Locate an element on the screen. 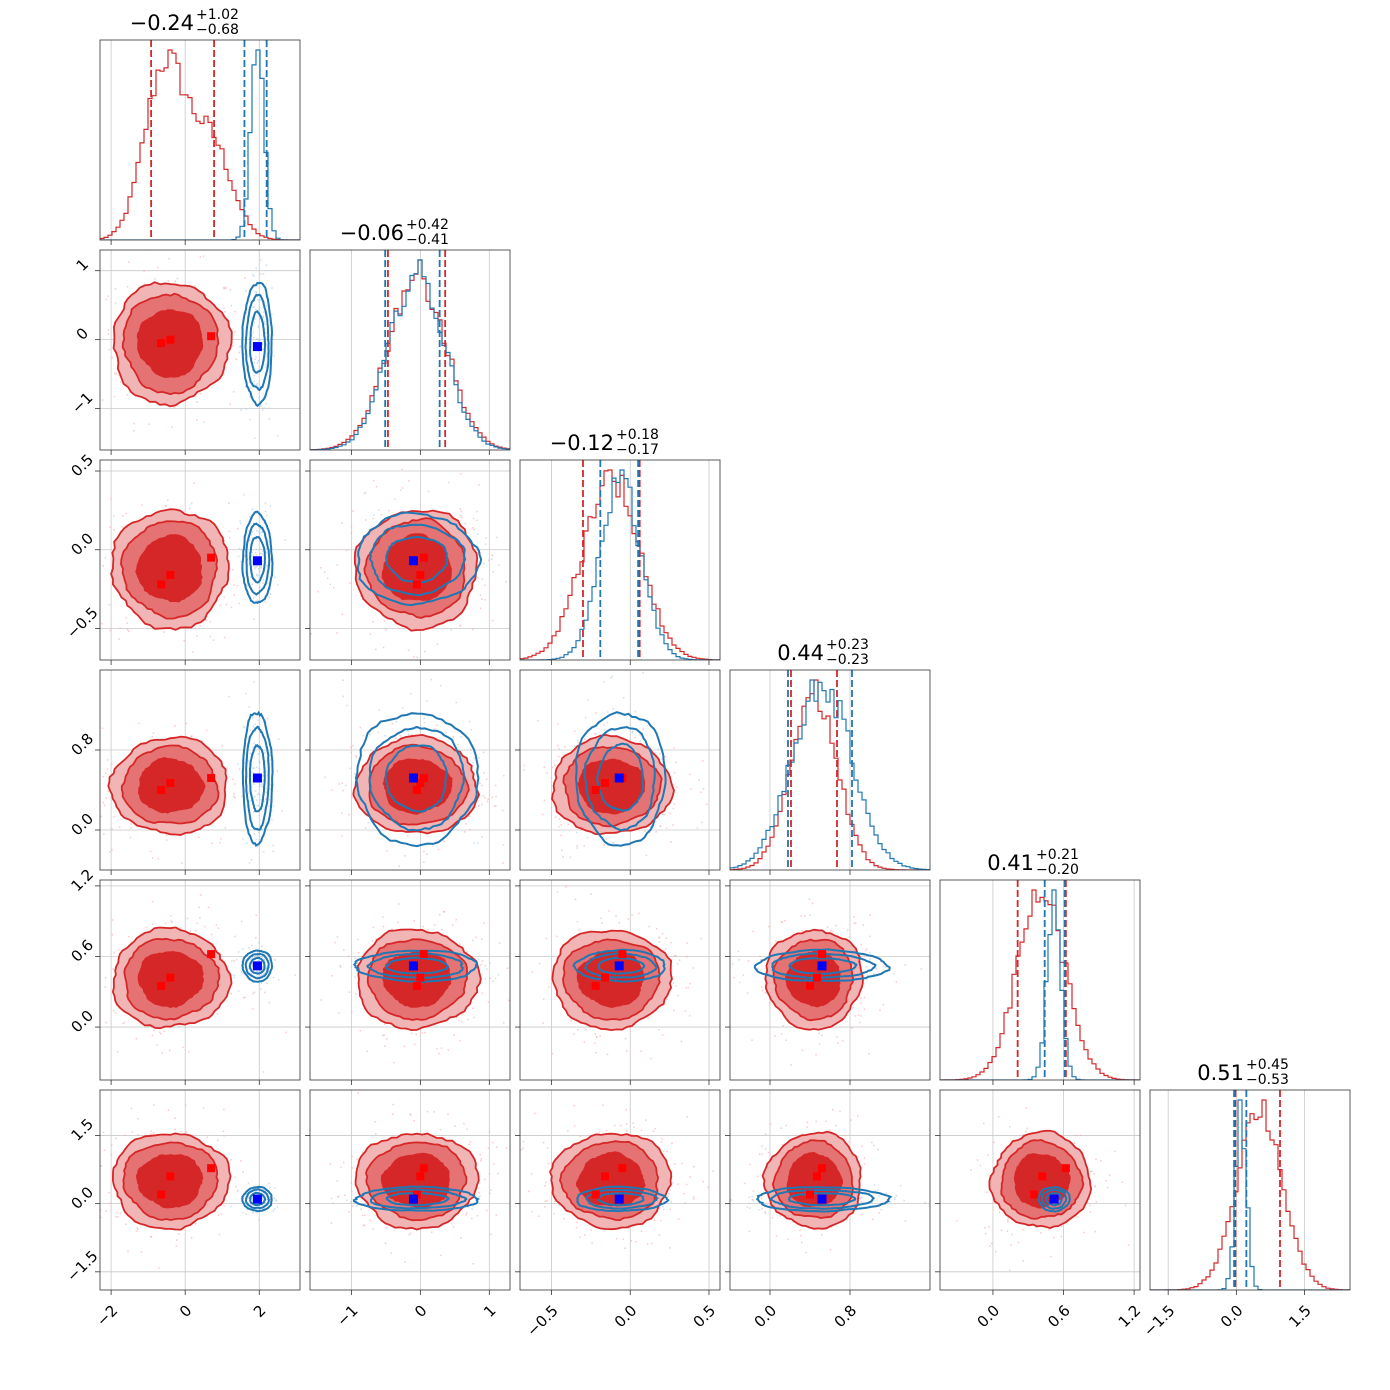 The width and height of the screenshot is (1390, 1390). blue-contour is located at coordinates (619, 779).